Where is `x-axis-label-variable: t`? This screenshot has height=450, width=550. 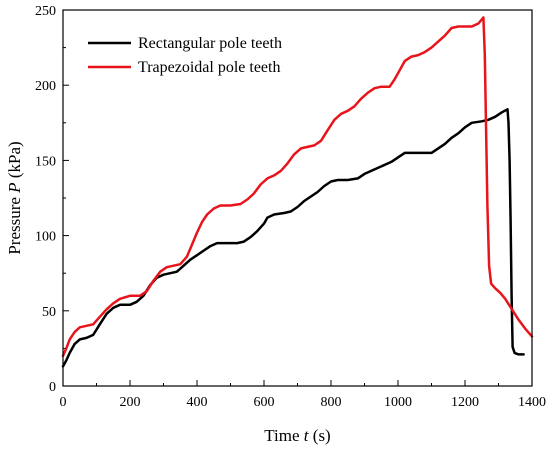
x-axis-label-variable: t is located at coordinates (307, 435).